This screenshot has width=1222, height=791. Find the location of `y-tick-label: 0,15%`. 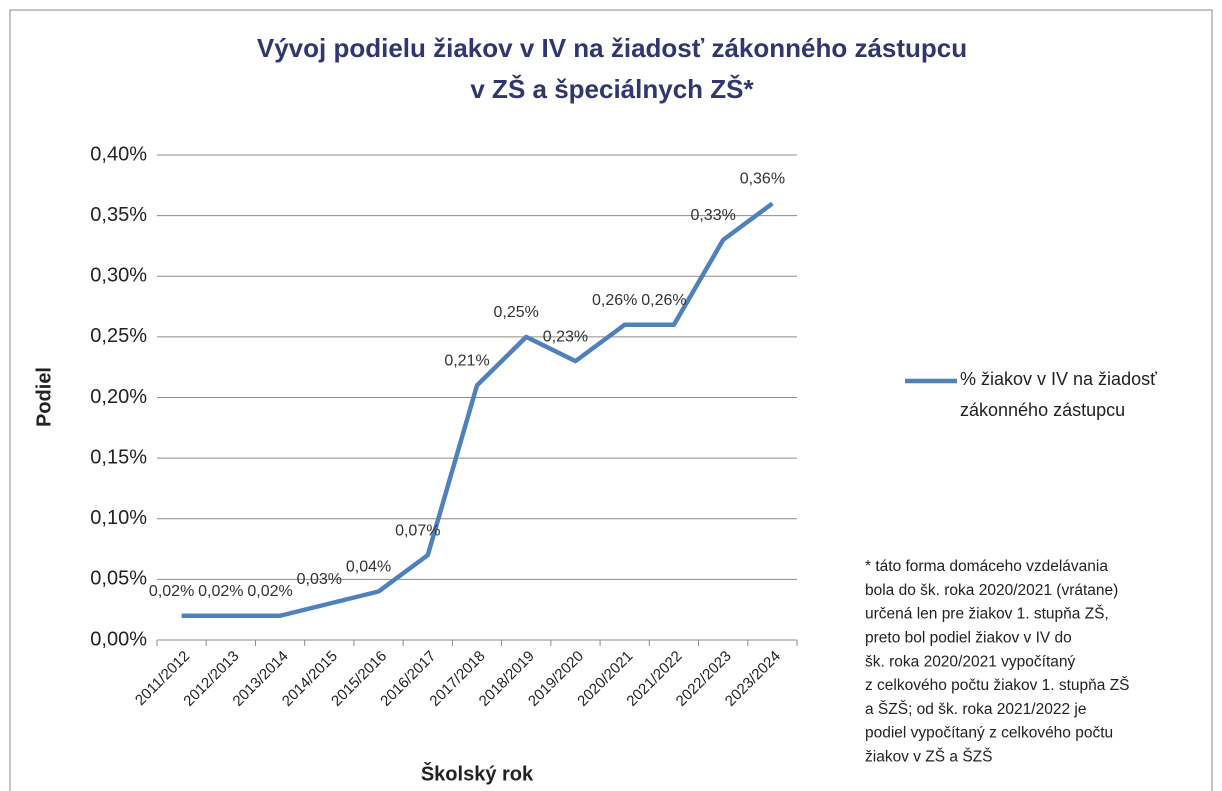

y-tick-label: 0,15% is located at coordinates (118, 457).